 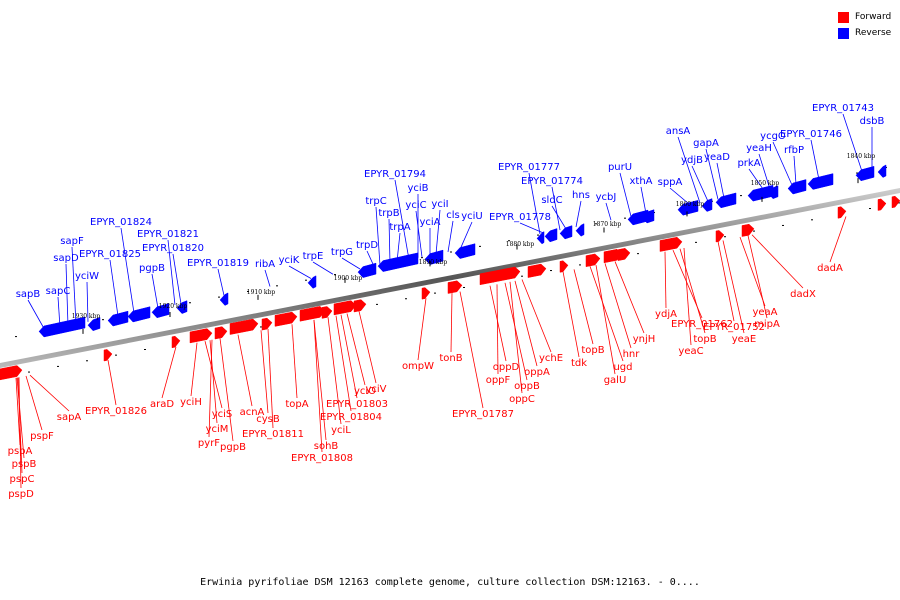 What do you see at coordinates (87, 276) in the screenshot?
I see `reverse-gene-label: yciW` at bounding box center [87, 276].